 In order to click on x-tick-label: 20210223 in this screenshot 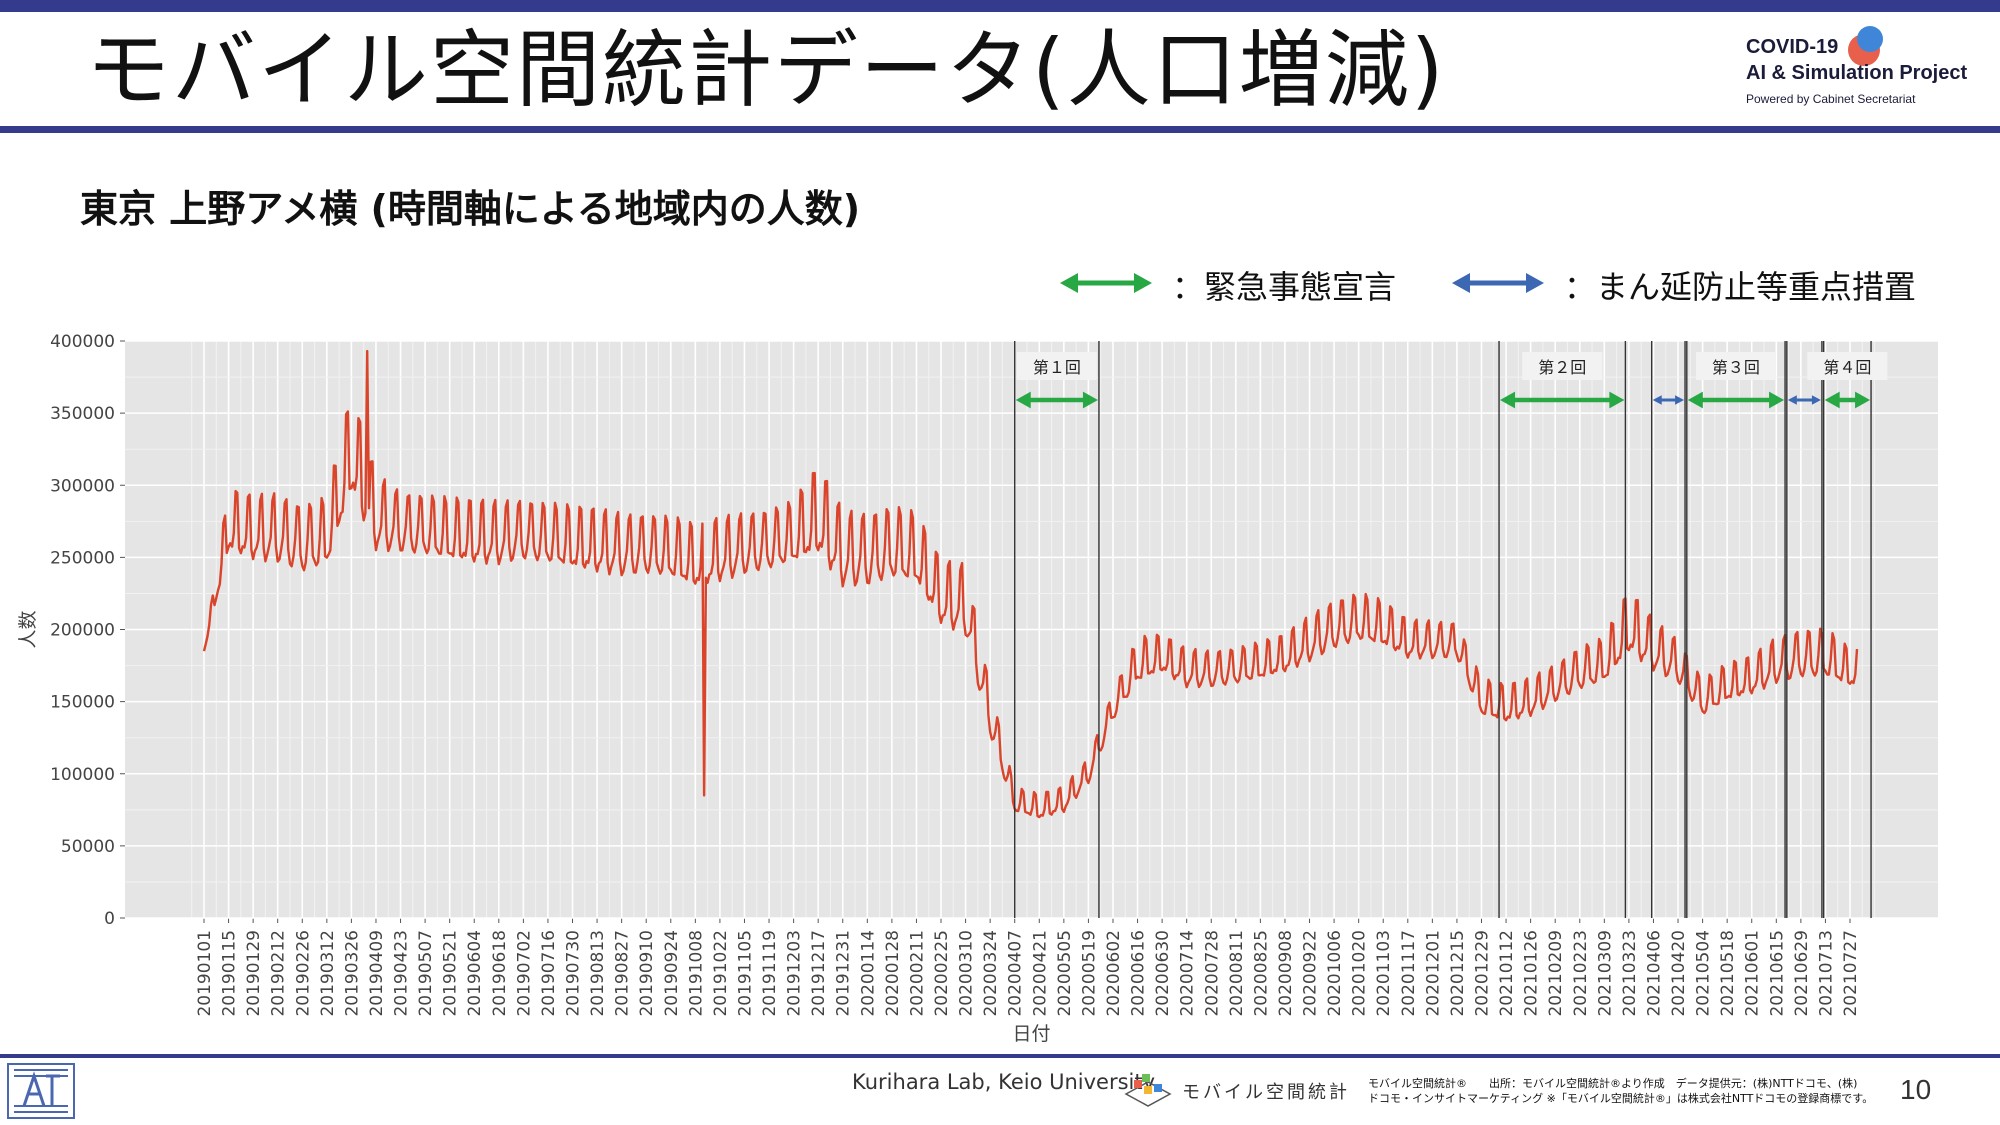, I will do `click(1581, 973)`.